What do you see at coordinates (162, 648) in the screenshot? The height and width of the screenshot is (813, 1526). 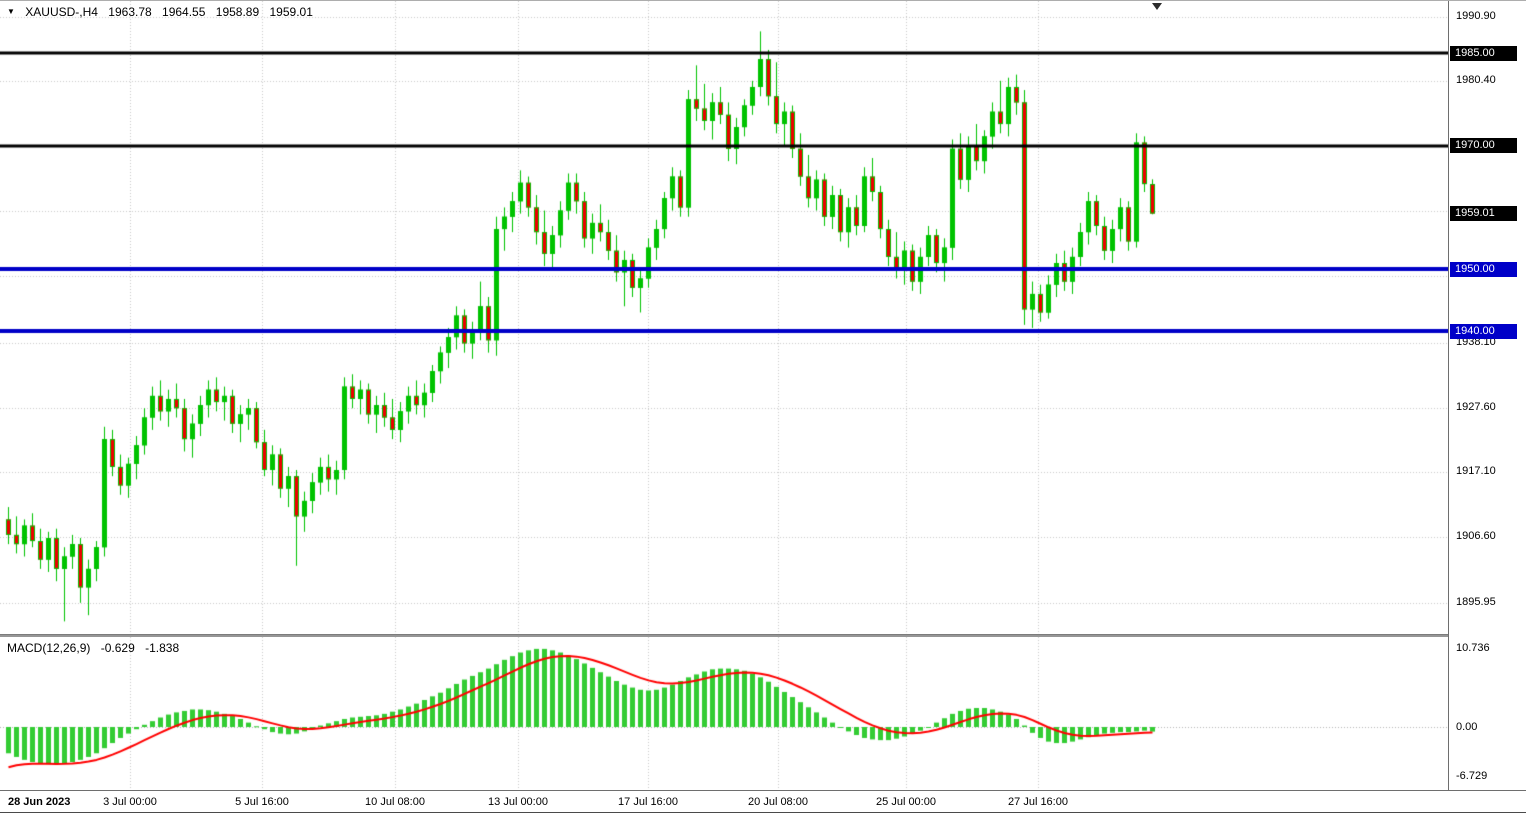 I see `macd-signal-value: -1.838` at bounding box center [162, 648].